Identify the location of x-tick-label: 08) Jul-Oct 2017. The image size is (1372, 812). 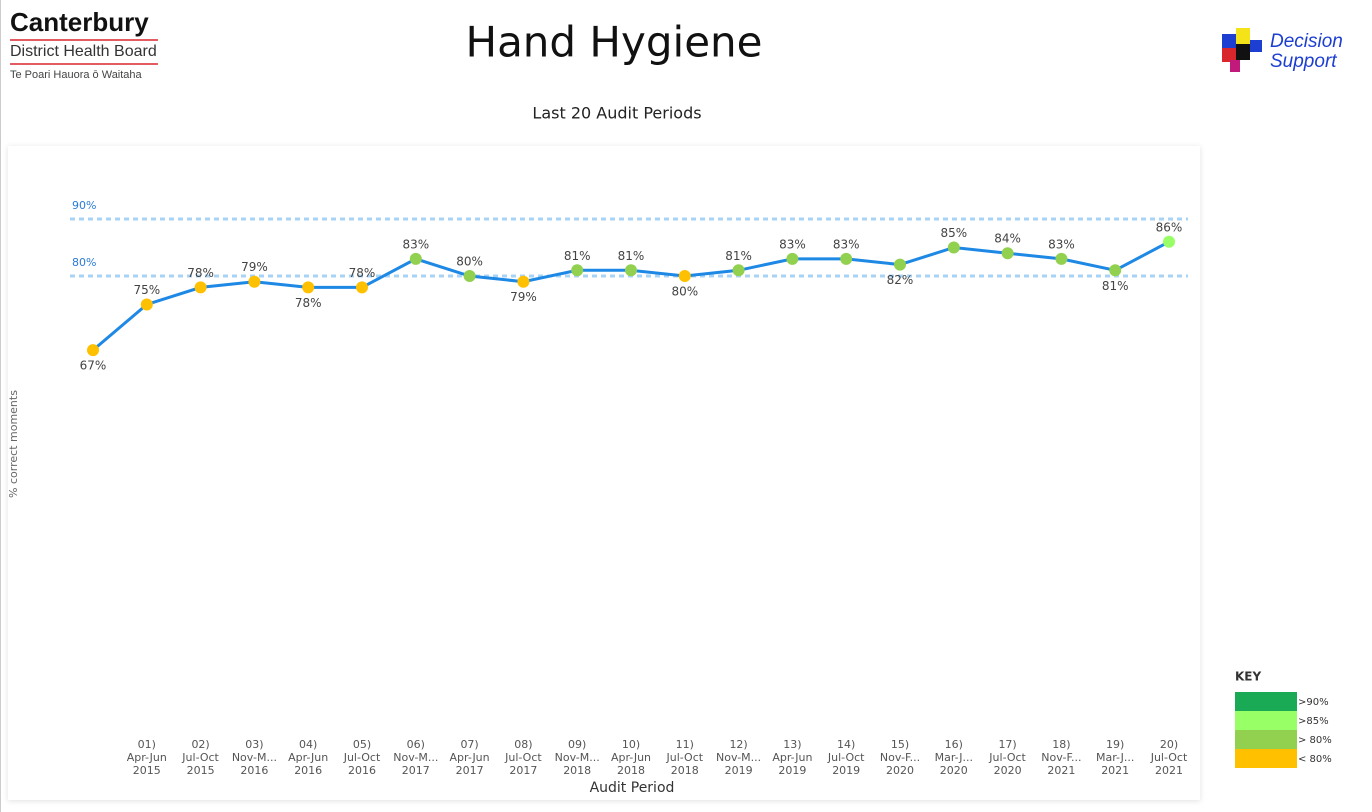
(523, 757).